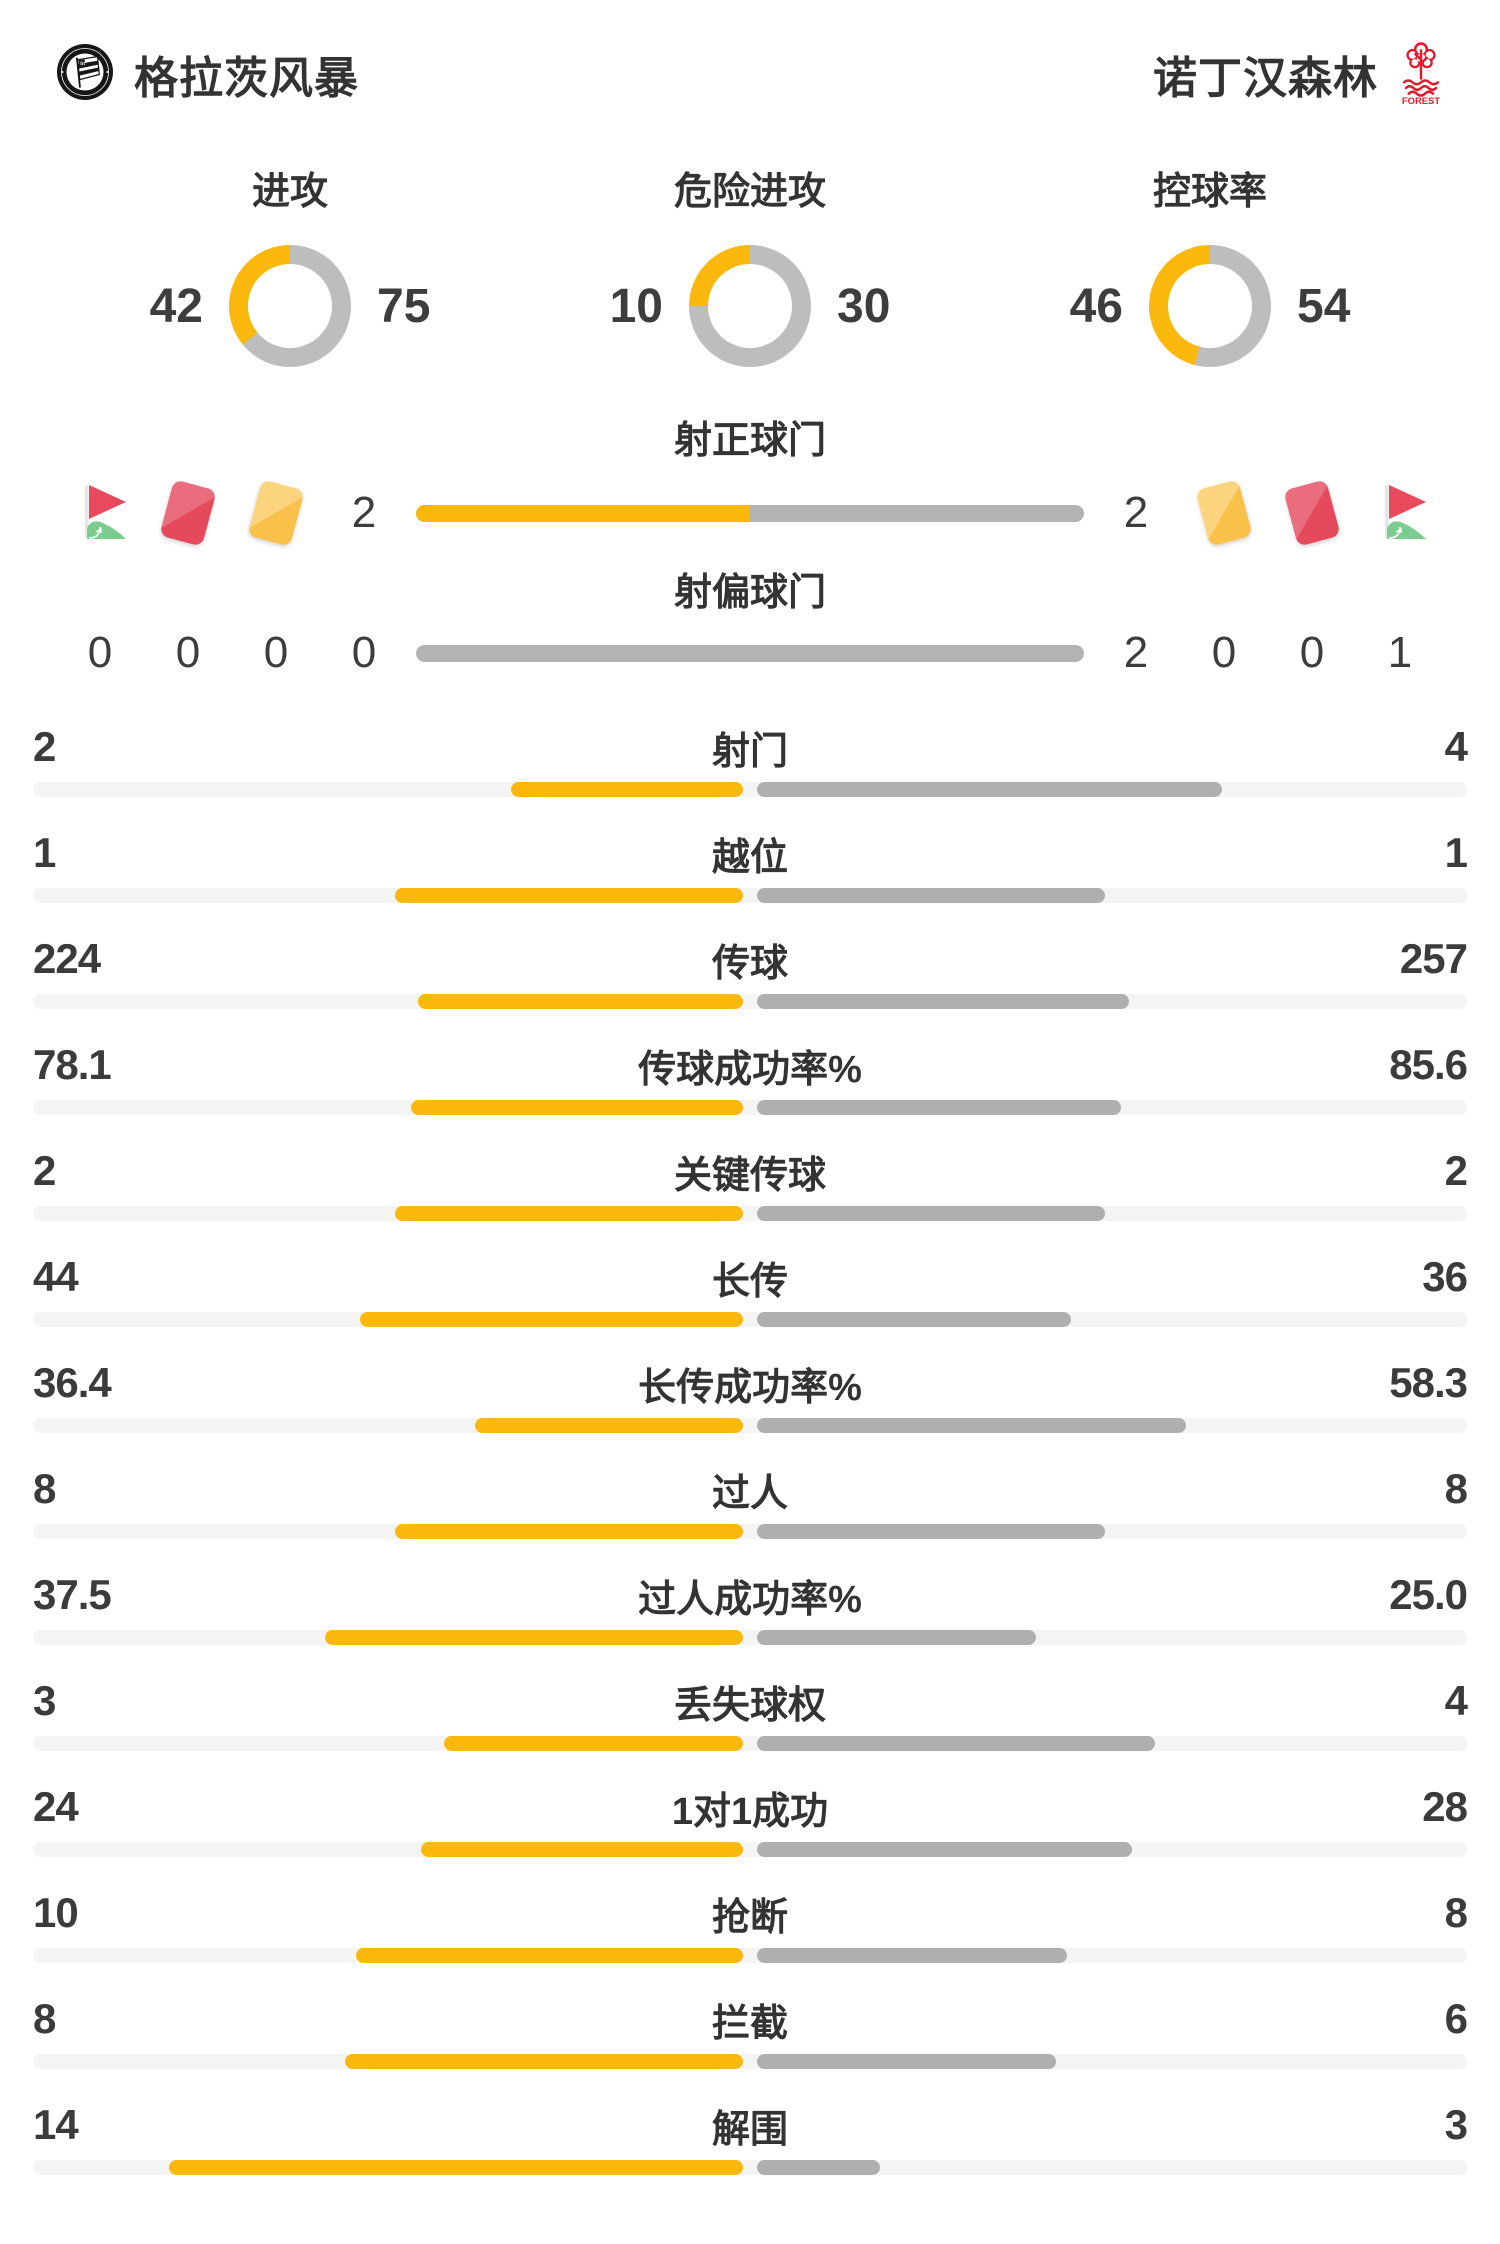 This screenshot has height=2244, width=1500. I want to click on stat-row: 37.5 过人成功率% 25.0, so click(750, 1616).